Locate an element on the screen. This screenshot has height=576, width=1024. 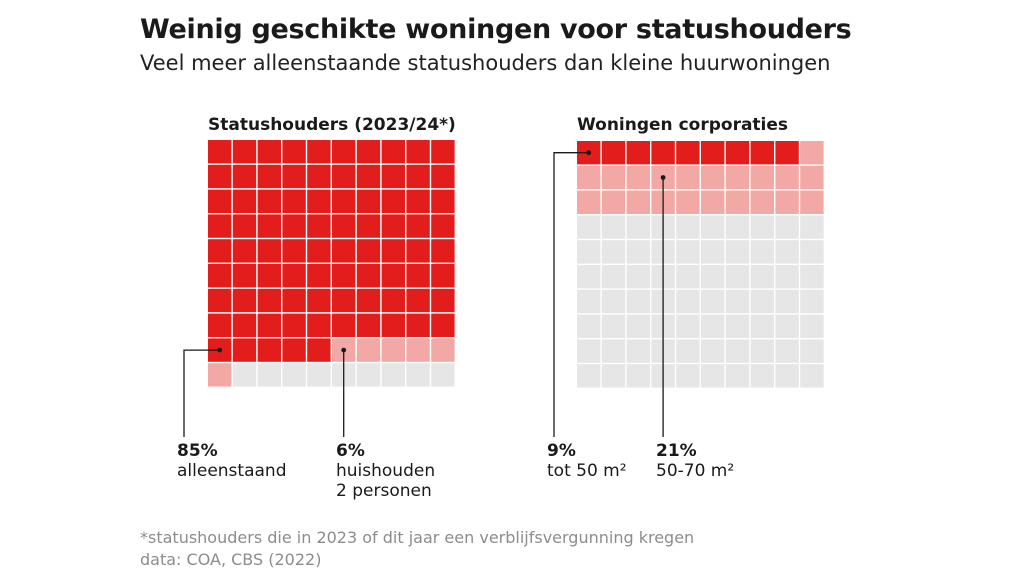
annotation-pct: 9% is located at coordinates (561, 451).